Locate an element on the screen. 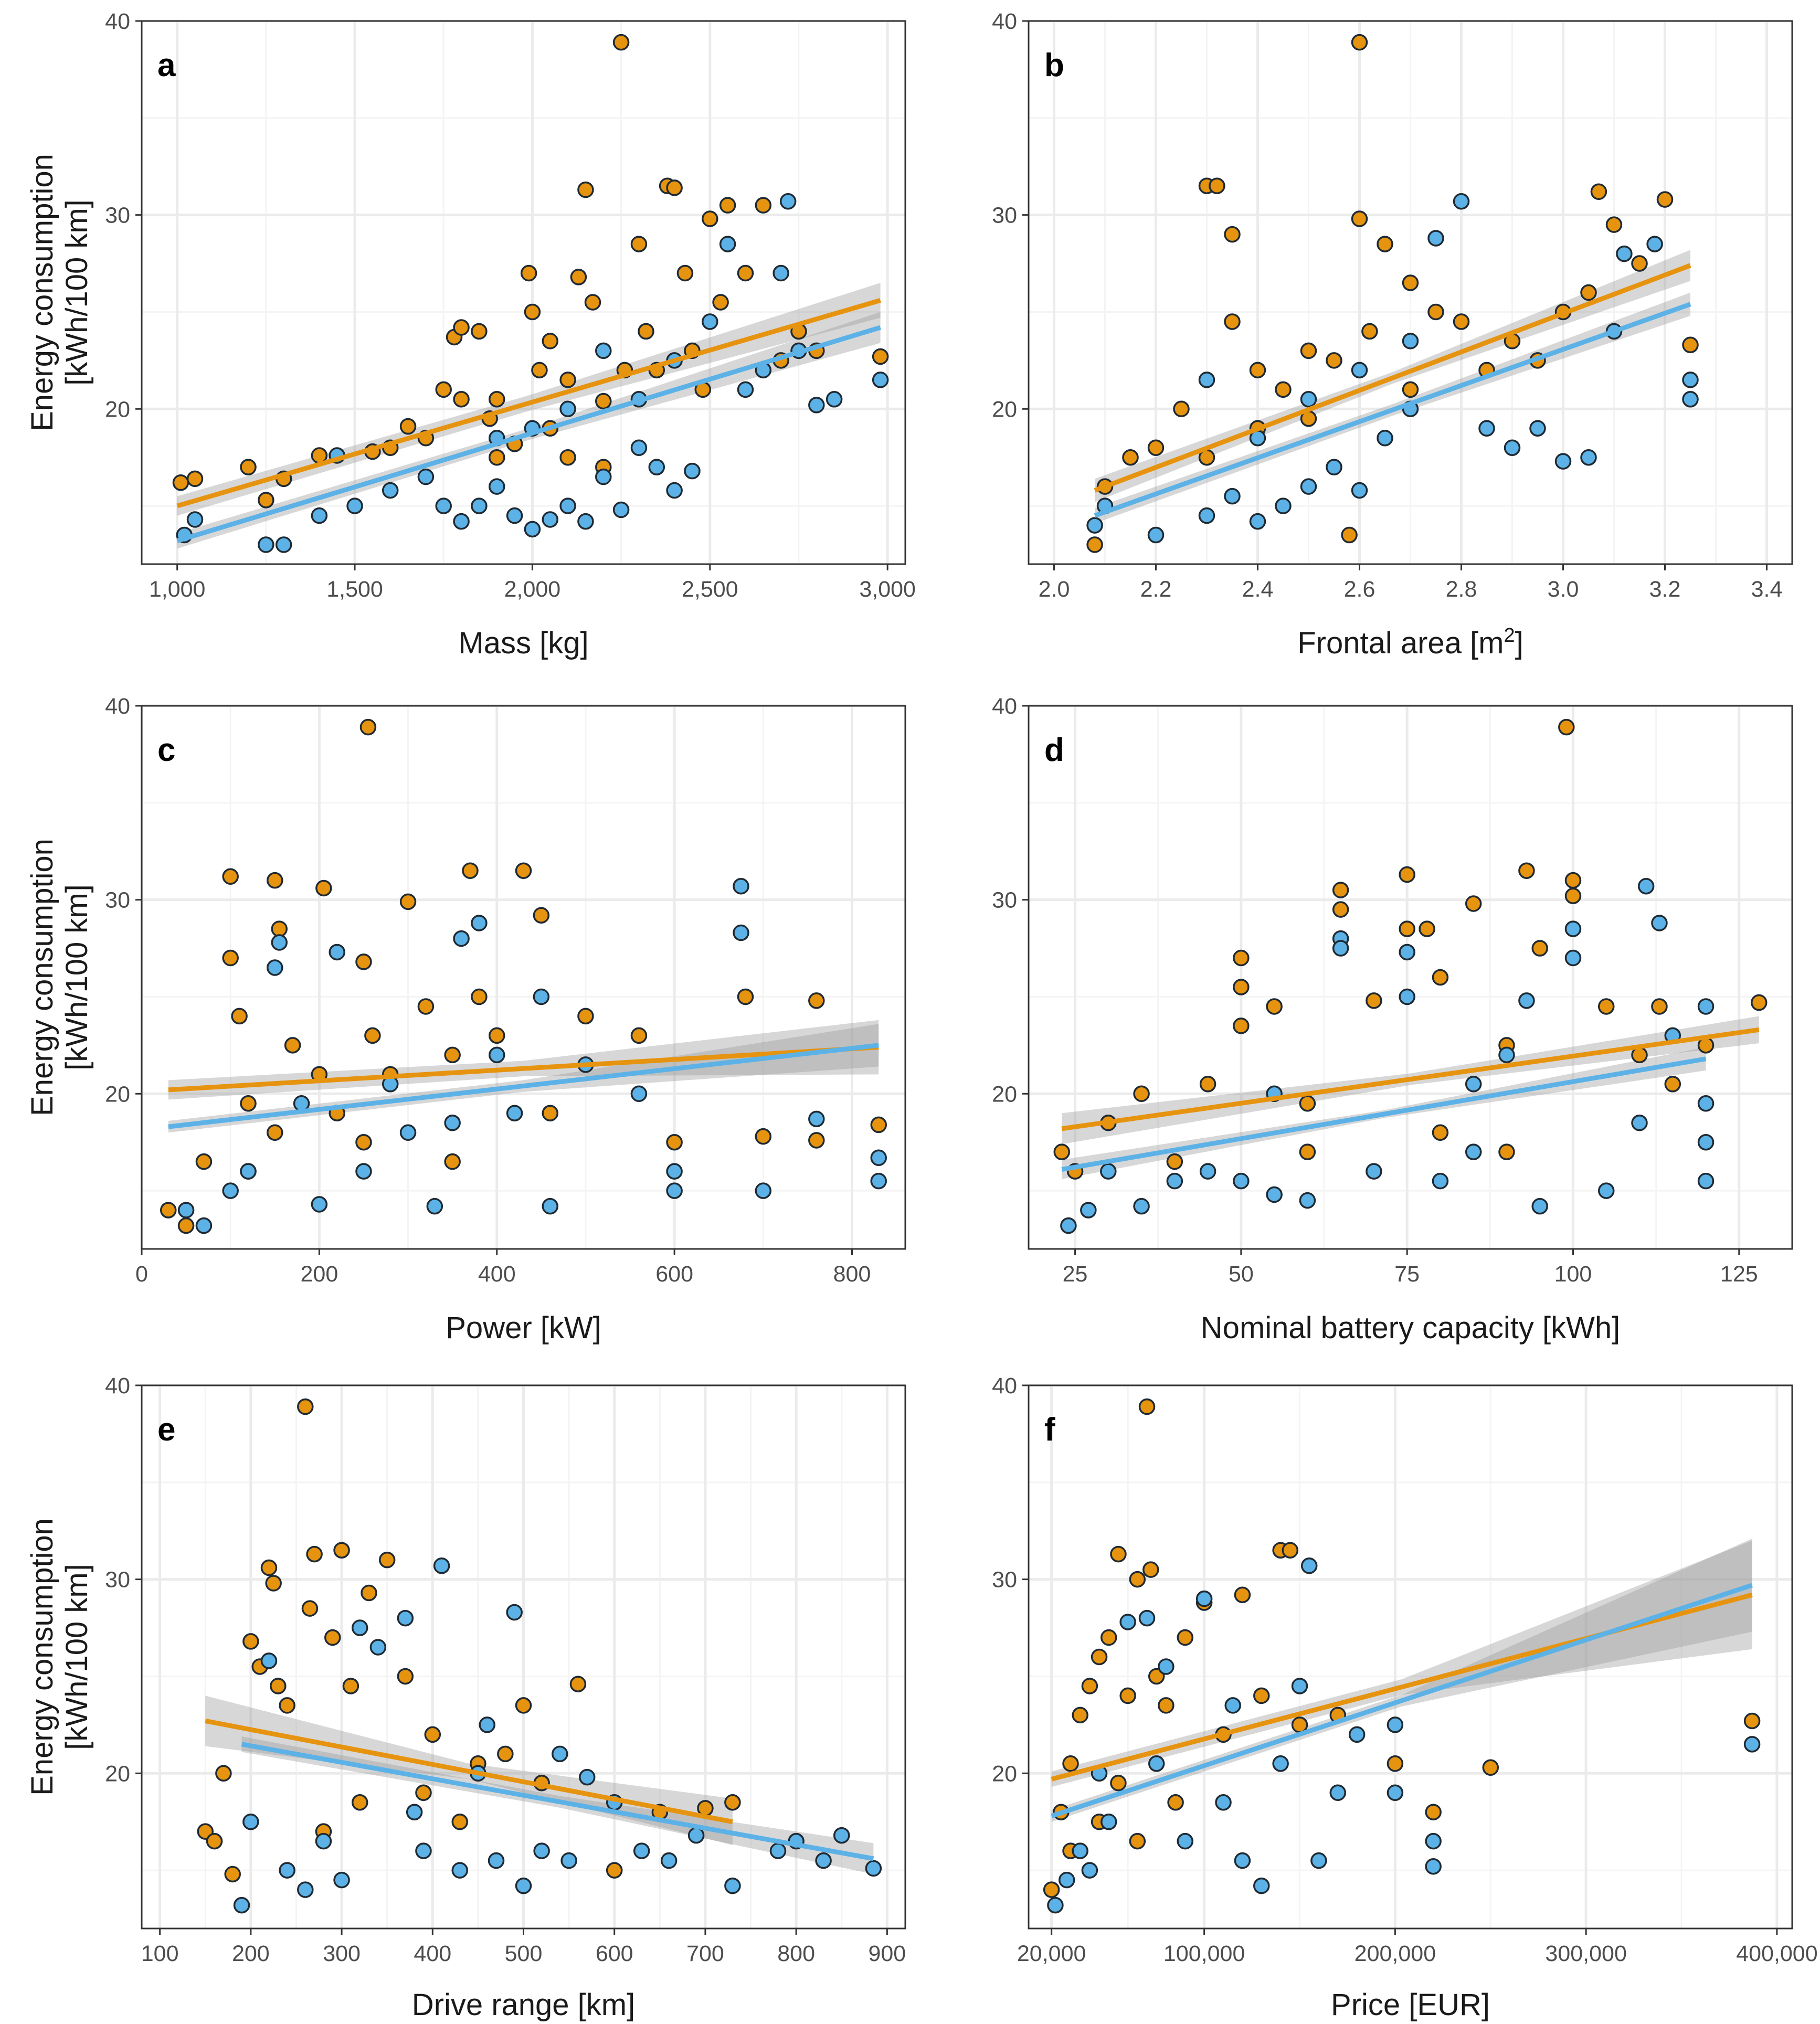  panel-c-y-tick-label: 40 is located at coordinates (117, 706).